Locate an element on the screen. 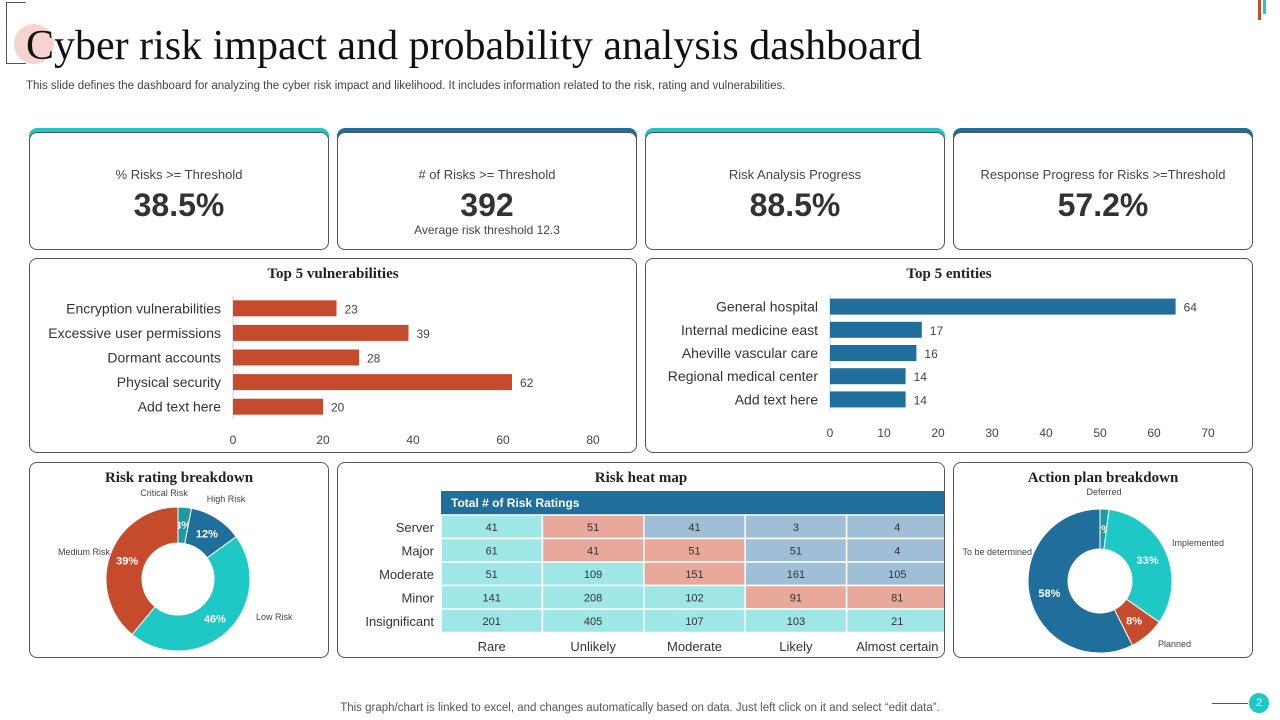 The image size is (1280, 720). slice-name-label: Critical Risk is located at coordinates (164, 493).